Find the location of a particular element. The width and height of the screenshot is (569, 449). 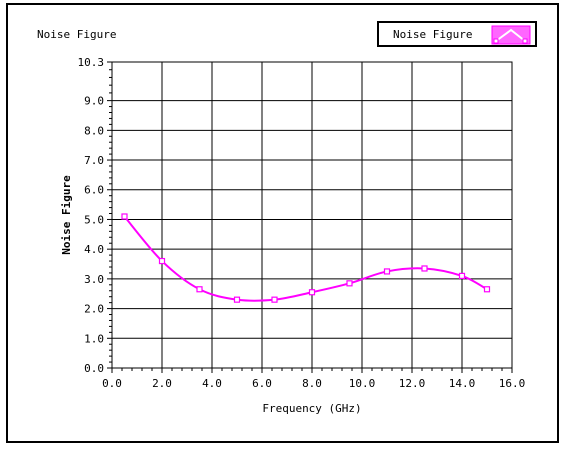

x-tick-label: 8.0 is located at coordinates (312, 383).